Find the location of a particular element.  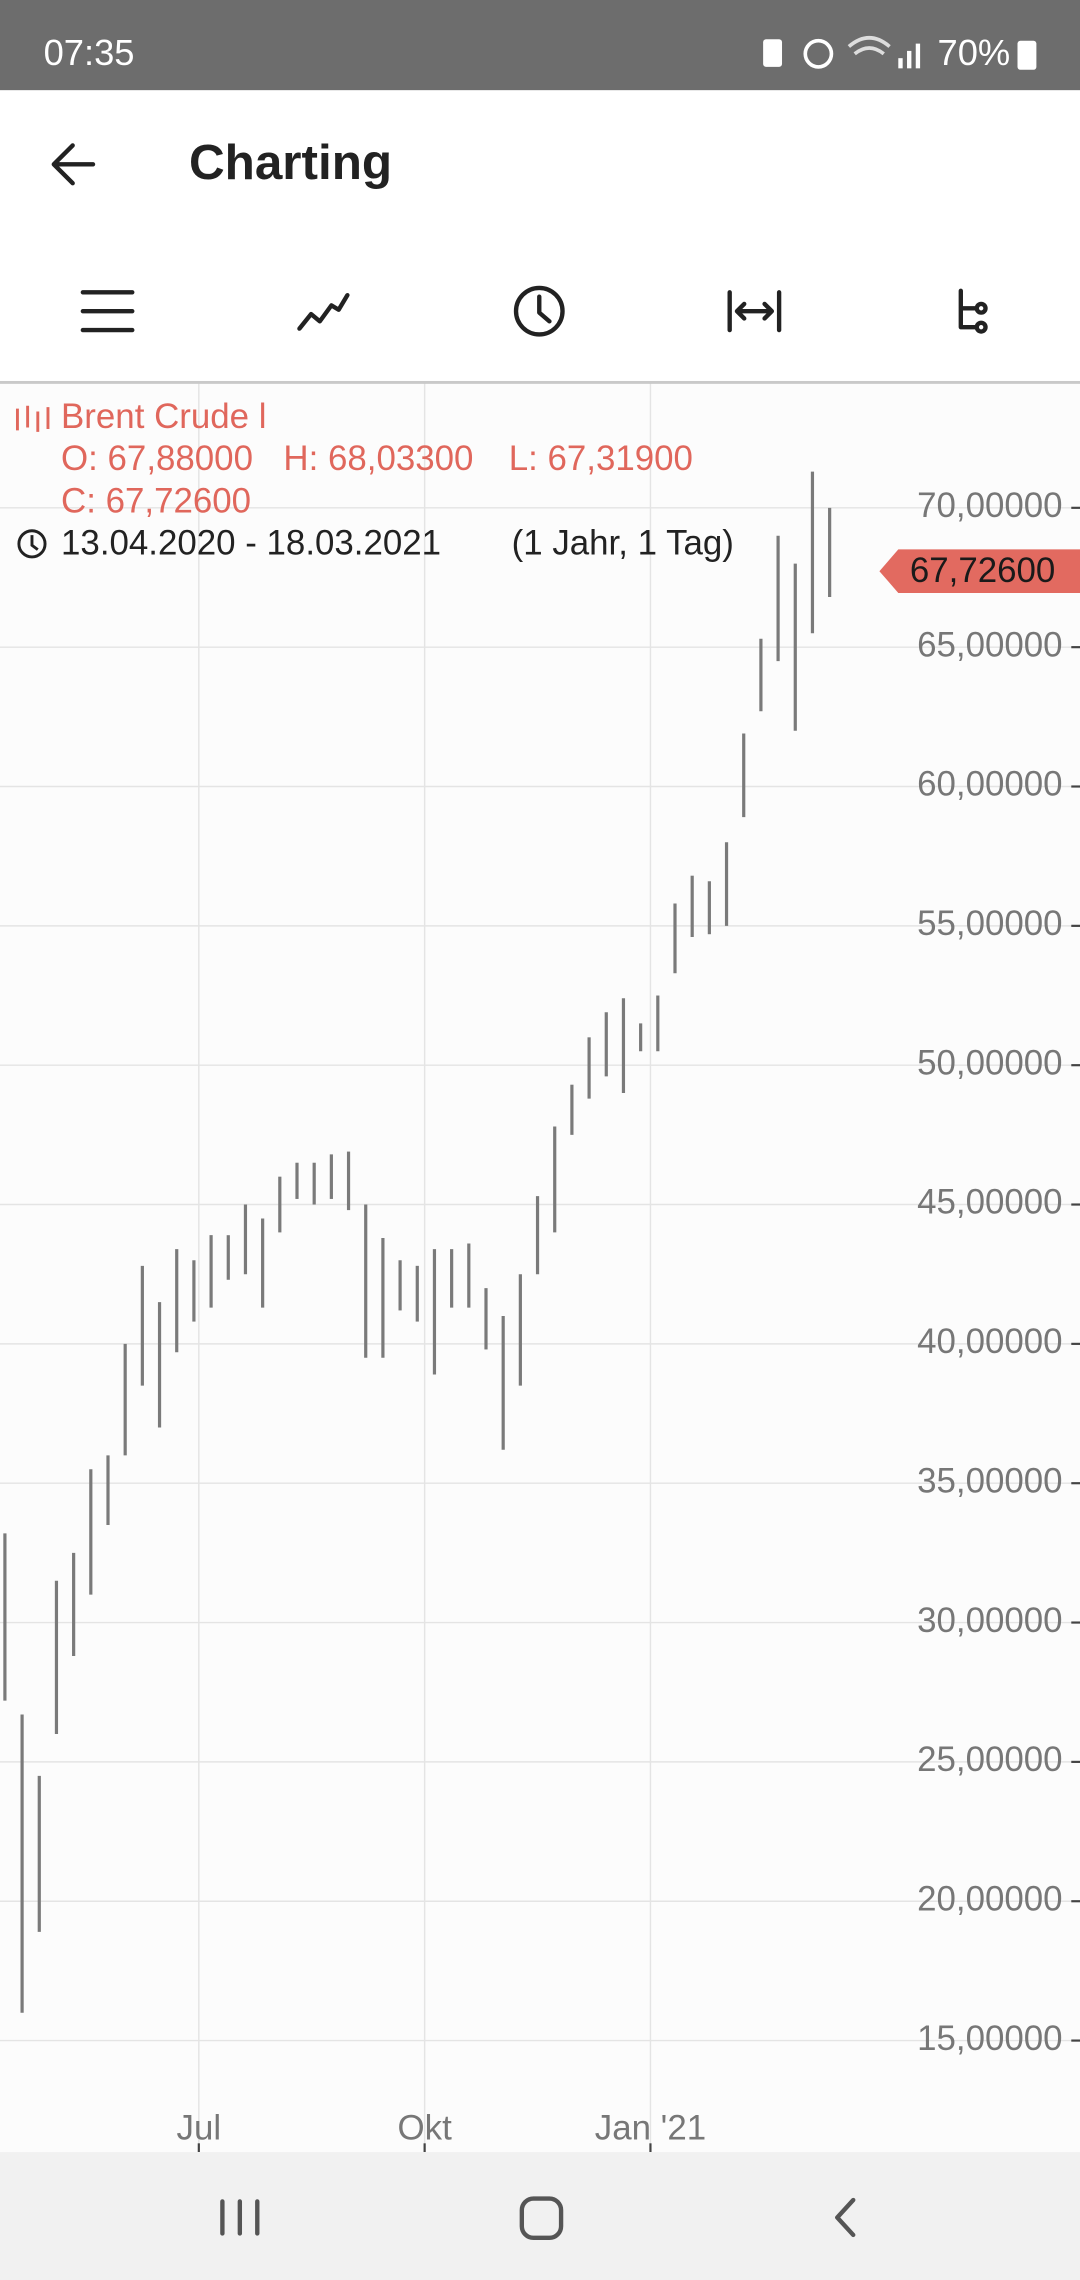

y-tick-label: 45,00000 is located at coordinates (989, 1202).